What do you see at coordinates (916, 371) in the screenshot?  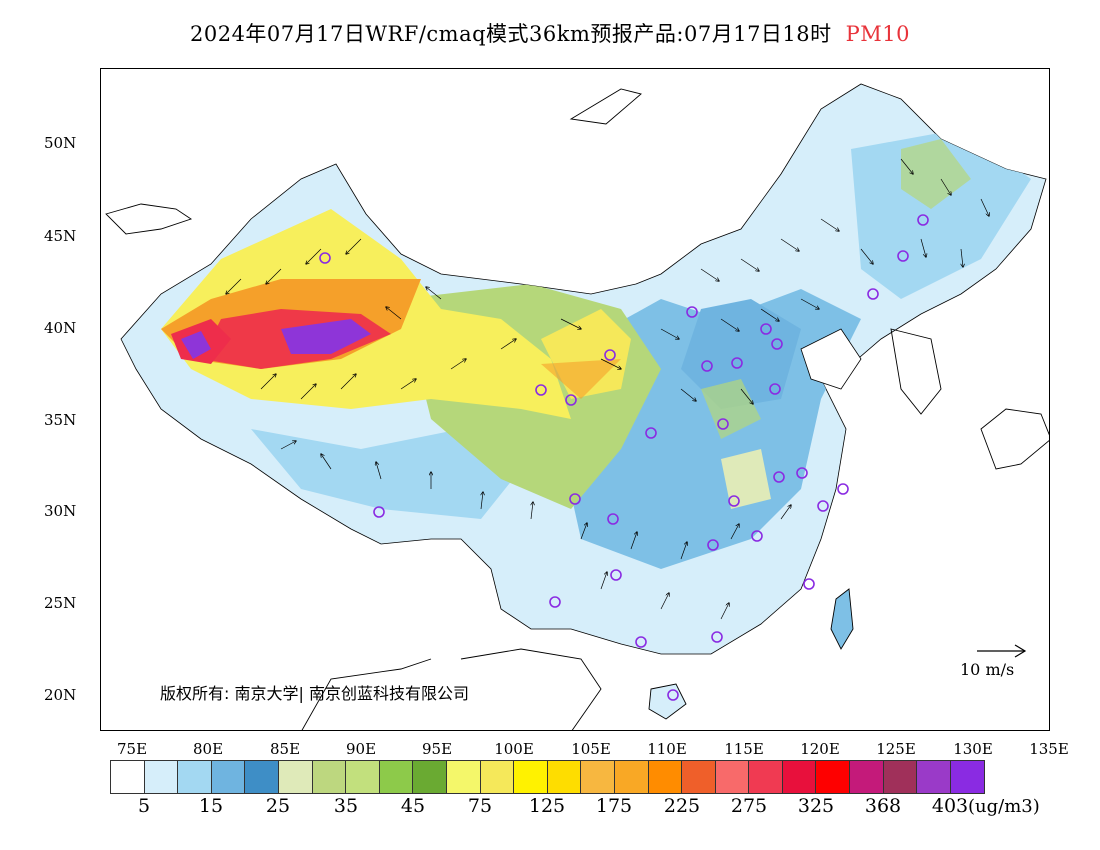 I see `korea-coast` at bounding box center [916, 371].